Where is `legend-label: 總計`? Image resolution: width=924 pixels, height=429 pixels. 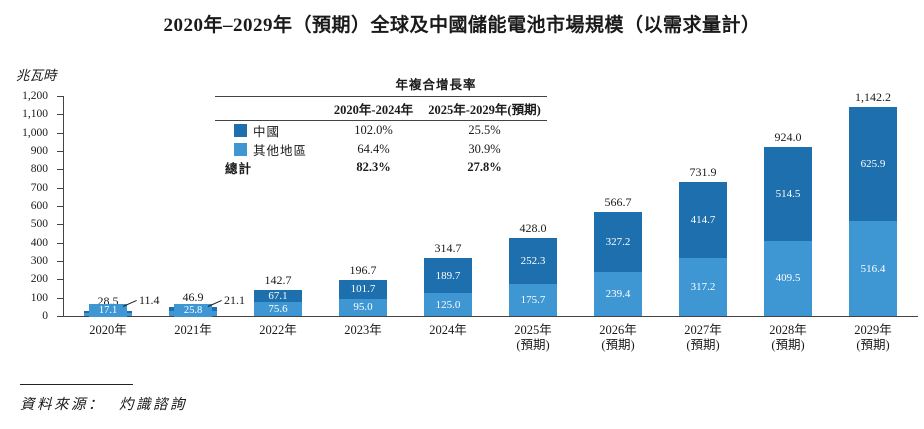
legend-label: 總計 is located at coordinates (239, 169).